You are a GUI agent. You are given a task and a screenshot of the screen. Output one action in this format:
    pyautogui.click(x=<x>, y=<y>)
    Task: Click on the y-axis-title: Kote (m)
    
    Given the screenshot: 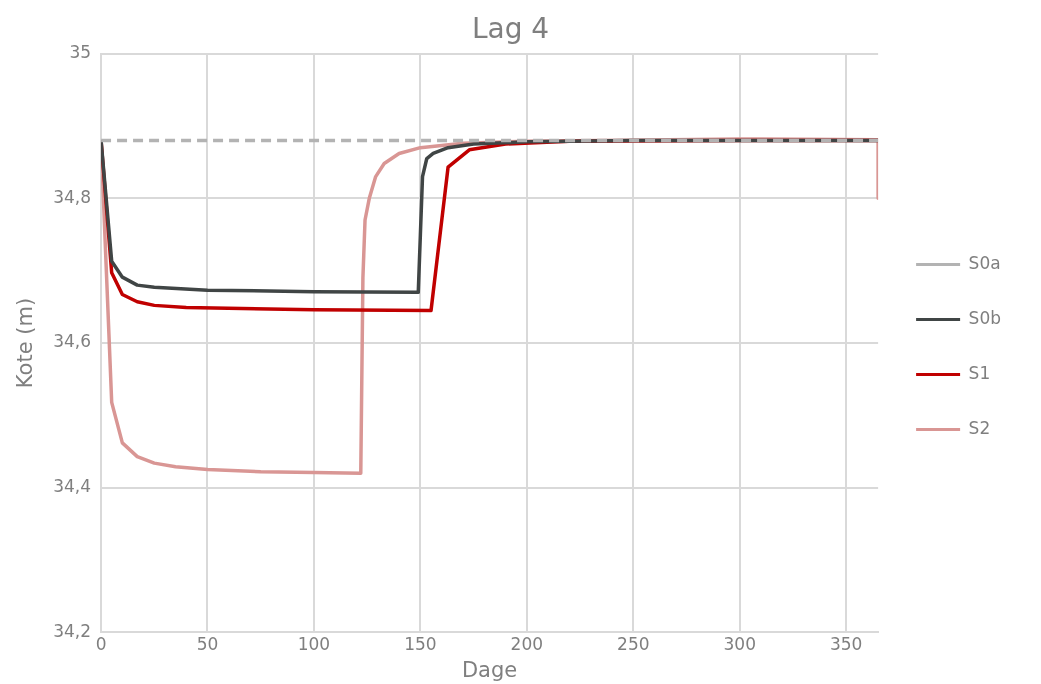 What is the action you would take?
    pyautogui.click(x=25, y=343)
    